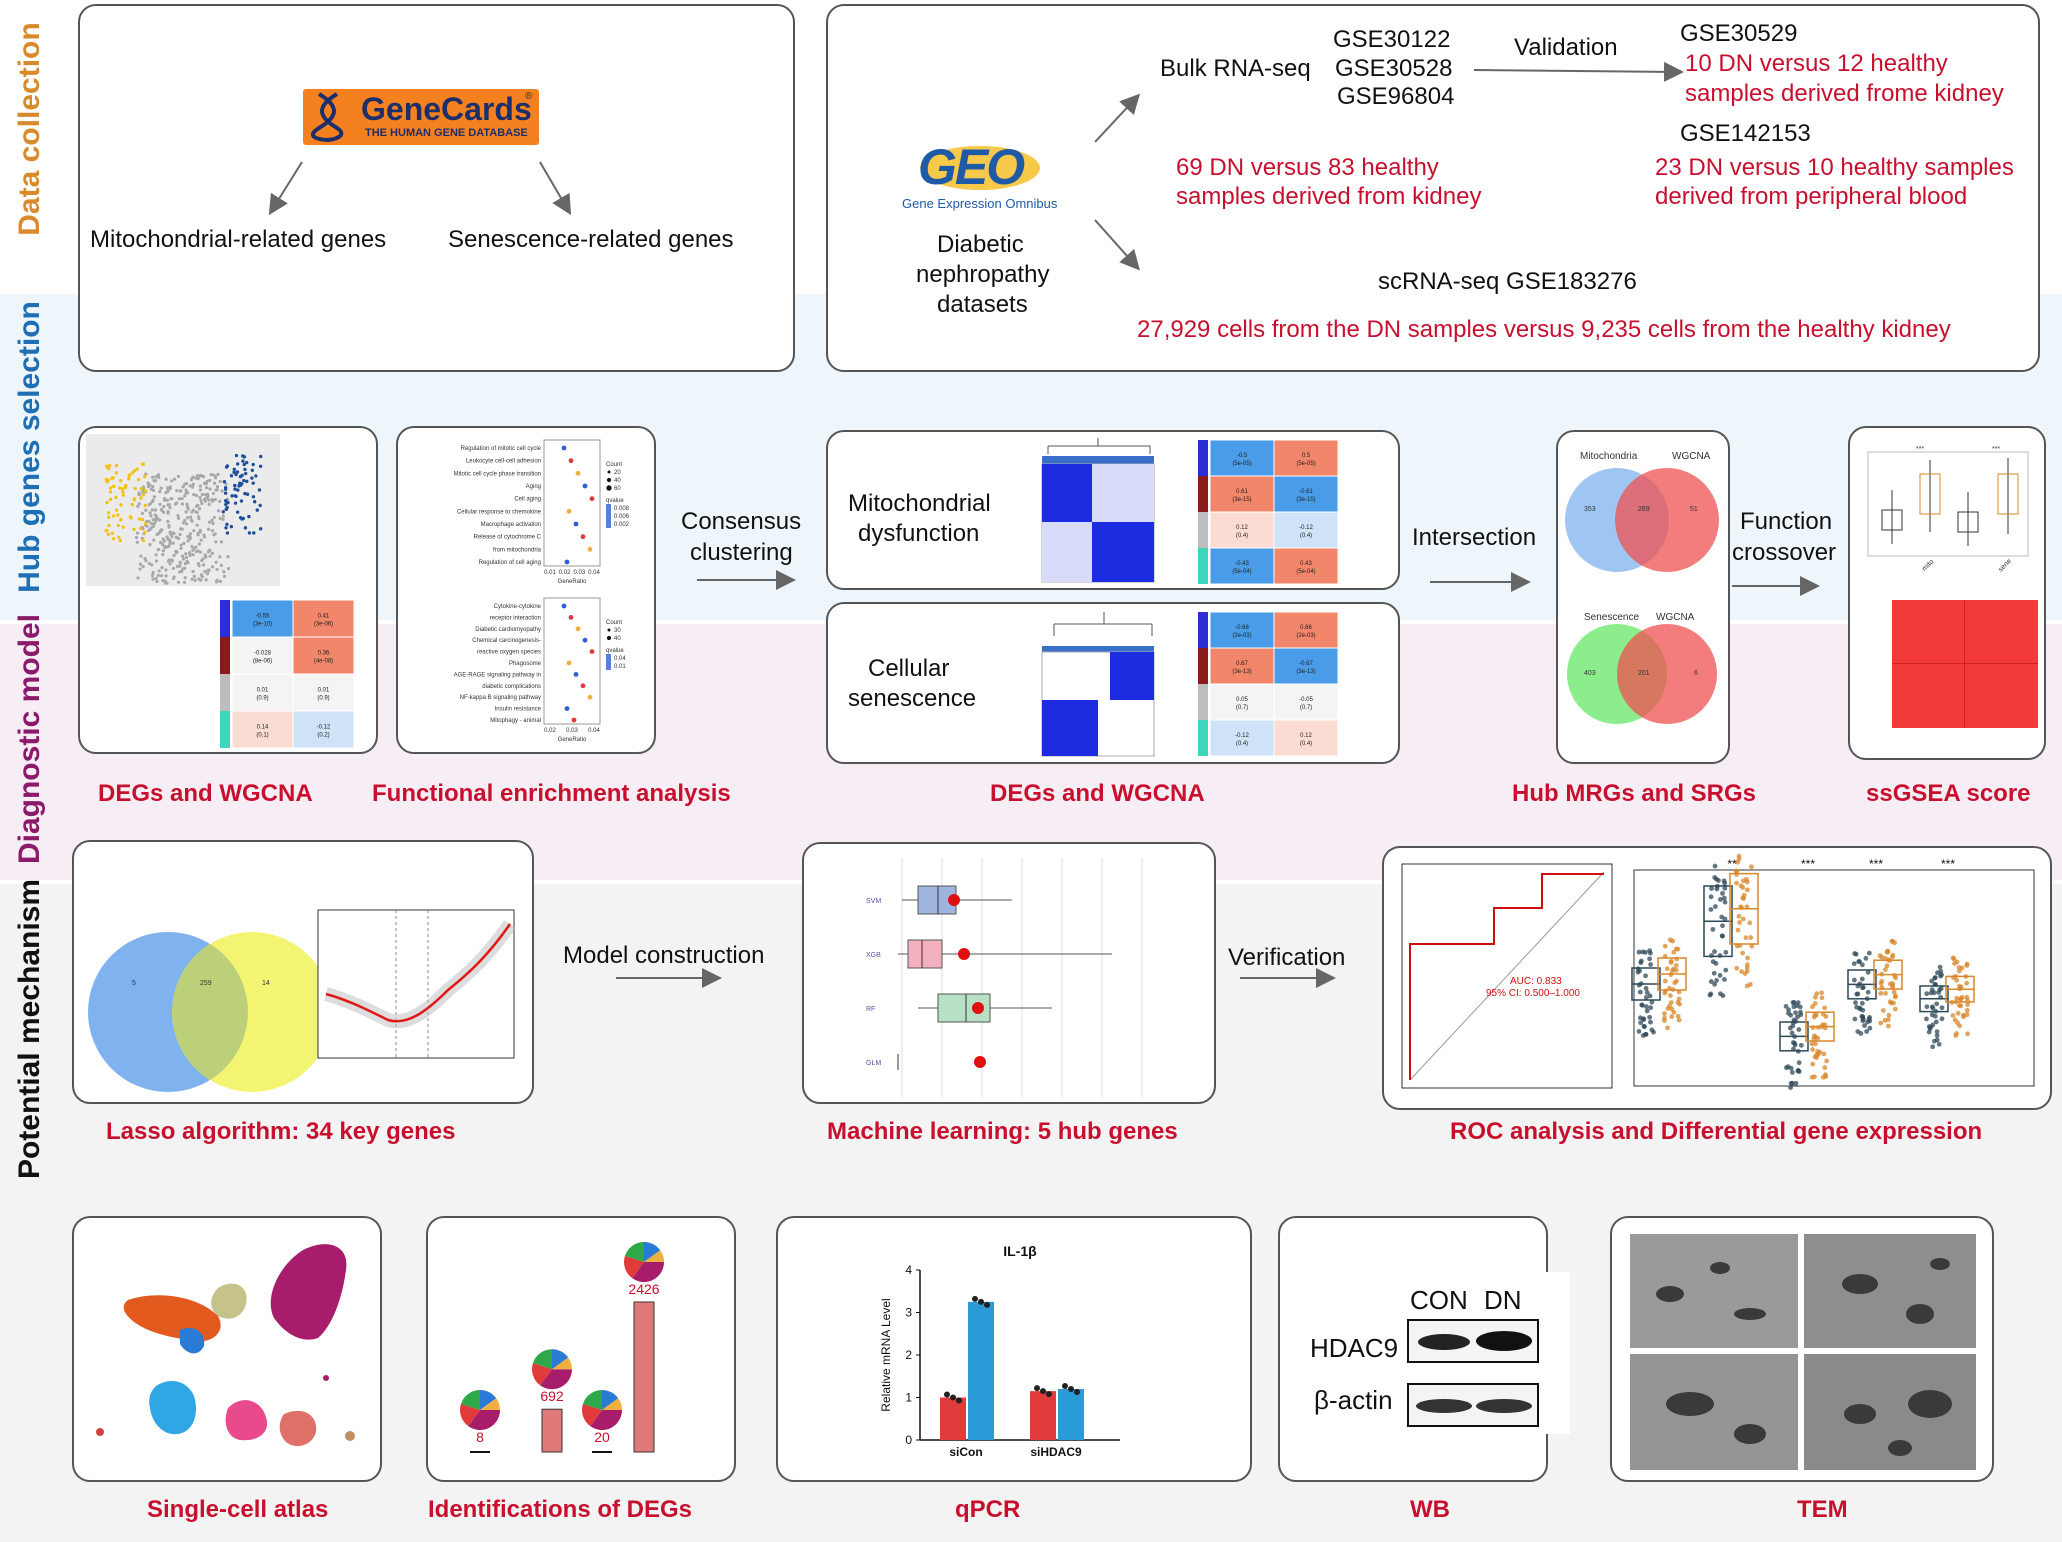 The image size is (2062, 1542). Describe the element at coordinates (1306, 536) in the screenshot. I see `heatmap-cell-pvalue: (0.4)` at that location.